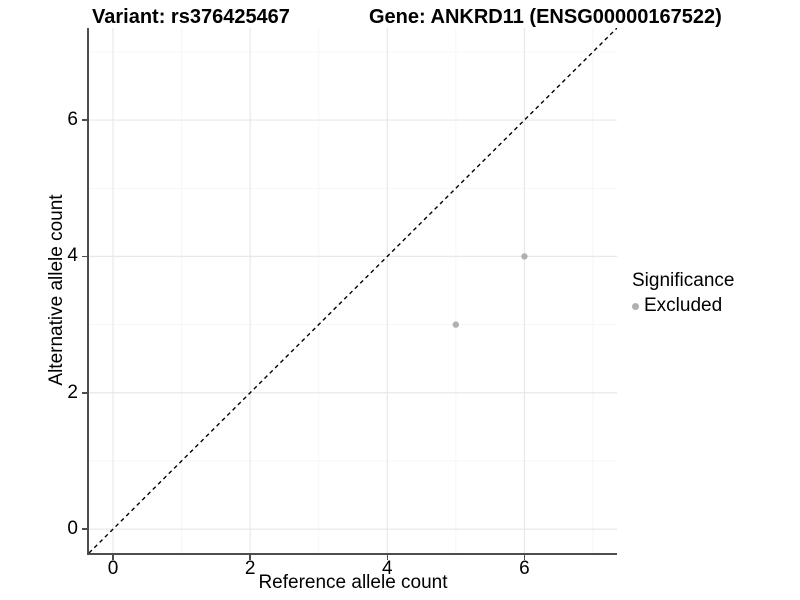 The width and height of the screenshot is (800, 600). I want to click on x-tick-label: 6, so click(524, 568).